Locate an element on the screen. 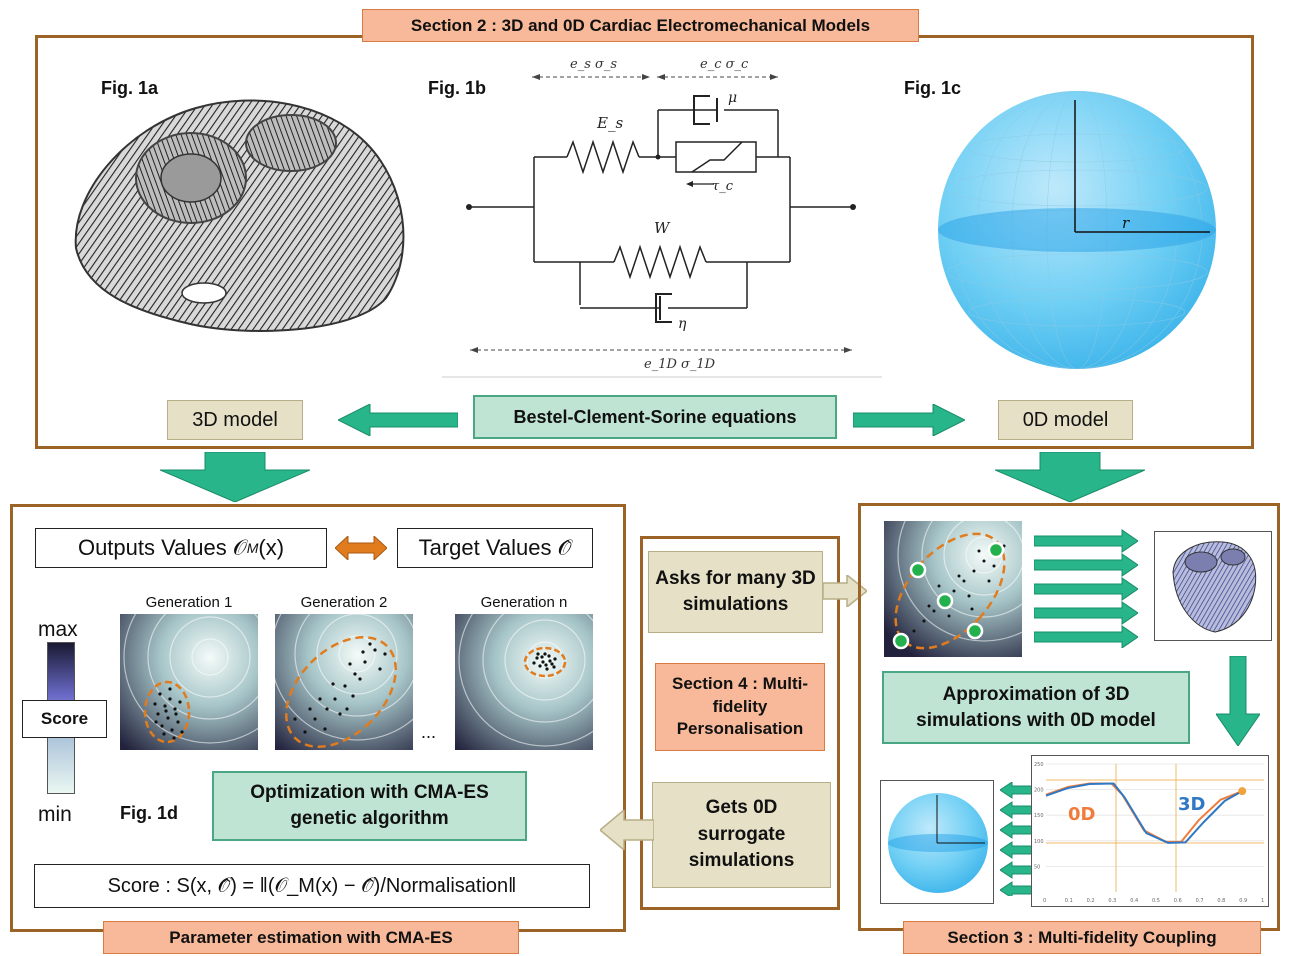 The height and width of the screenshot is (956, 1289). section3-label: Section 3 : Multi-fidelity Coupling is located at coordinates (1082, 937).